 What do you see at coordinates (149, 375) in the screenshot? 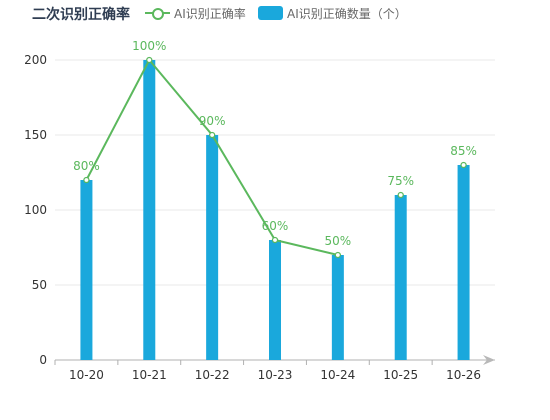
I see `x-tick-label: 10-21` at bounding box center [149, 375].